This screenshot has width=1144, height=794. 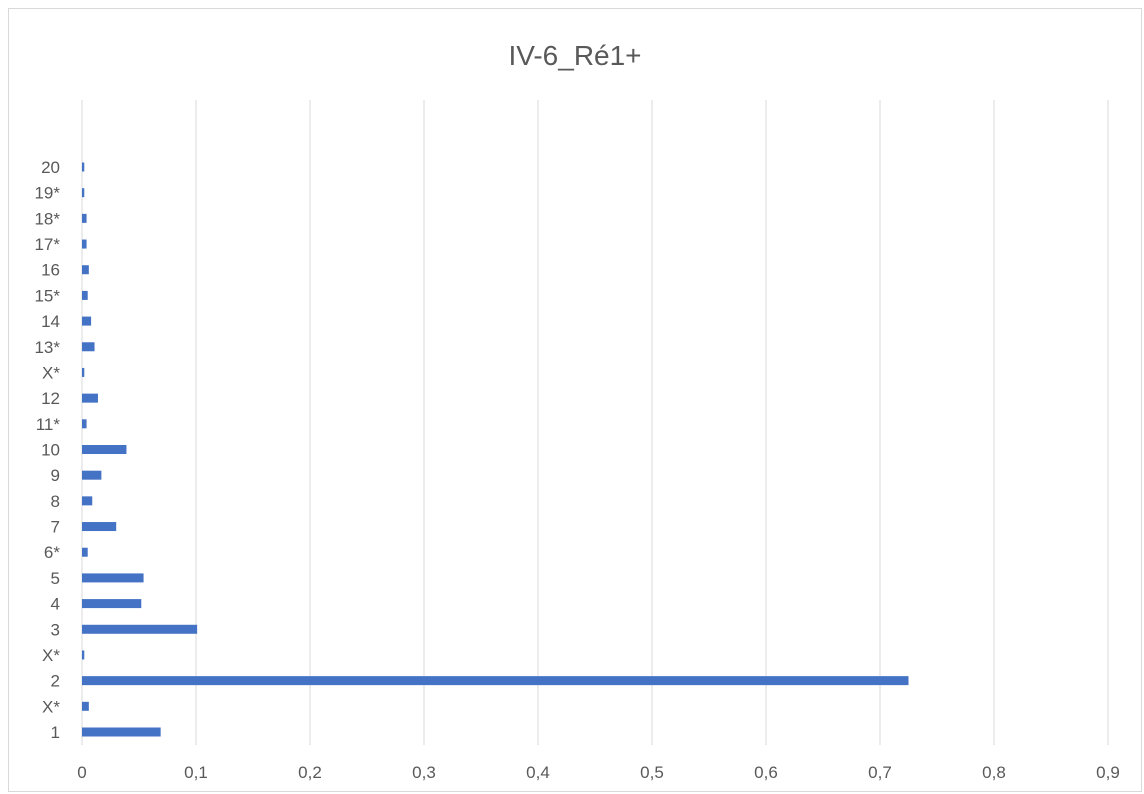 I want to click on y-tick-label: 19*, so click(x=47, y=193).